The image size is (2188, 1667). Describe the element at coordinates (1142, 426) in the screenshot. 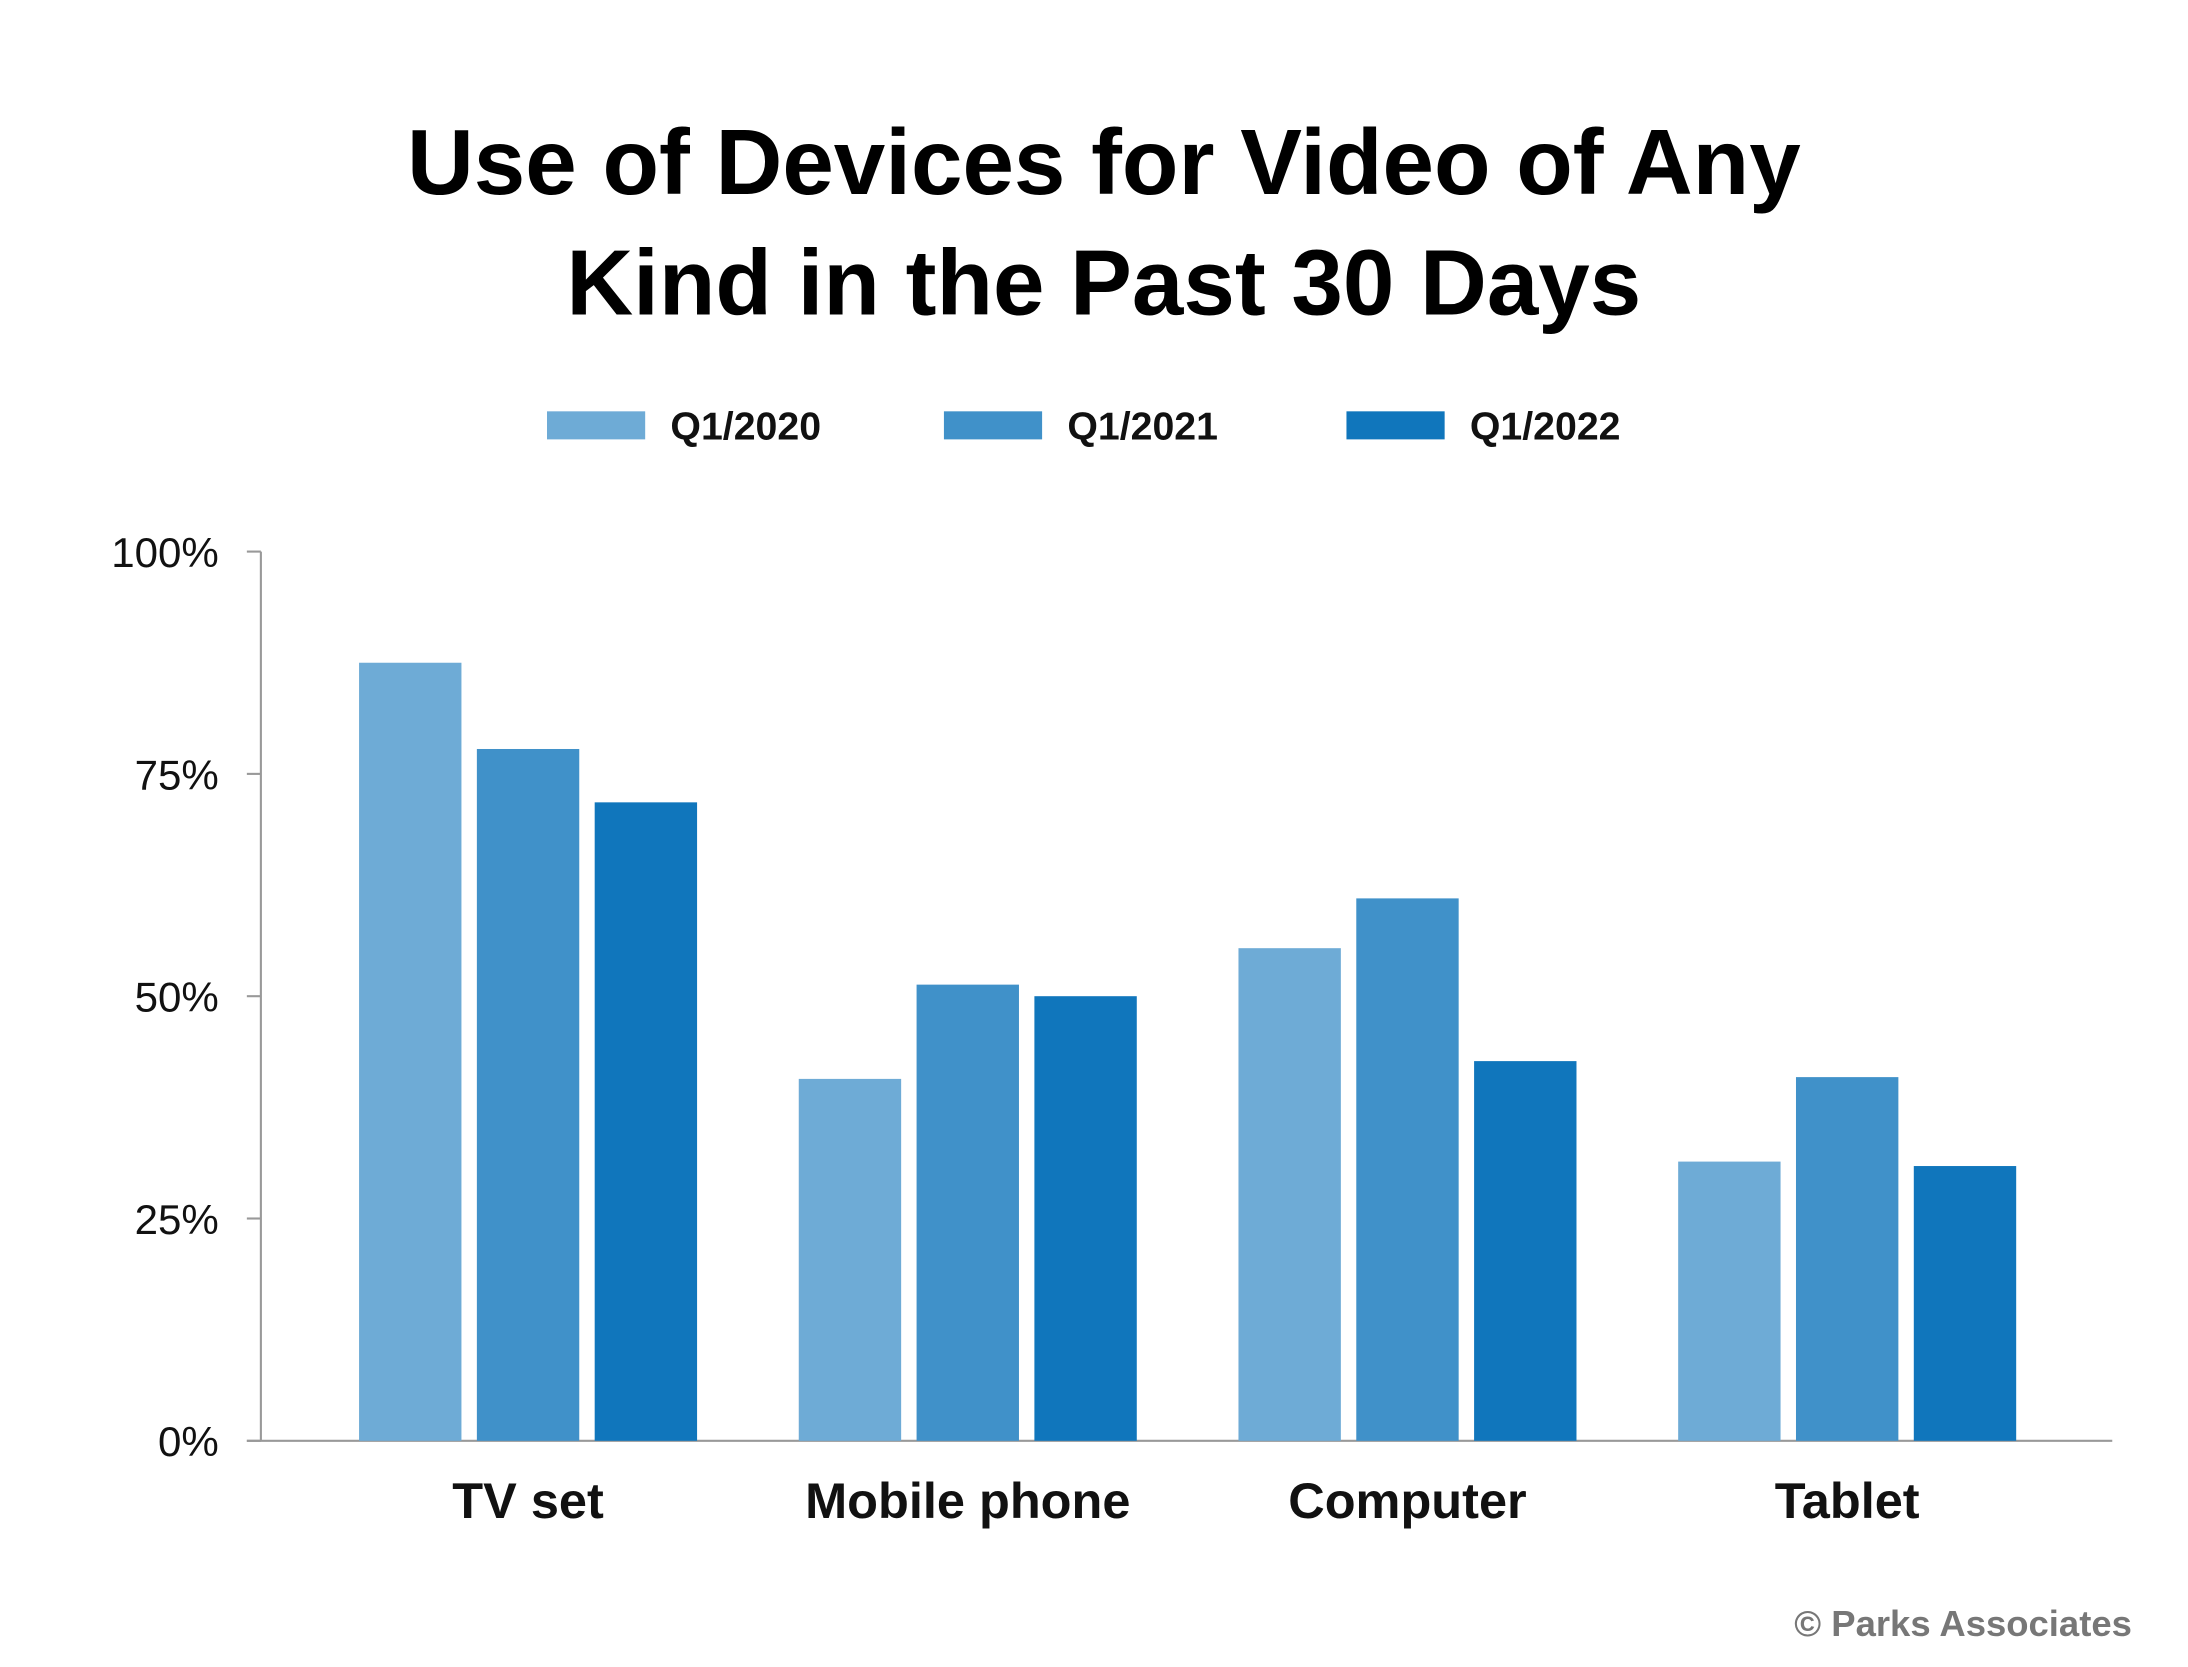

I see `legend-label: Q1/2021` at that location.